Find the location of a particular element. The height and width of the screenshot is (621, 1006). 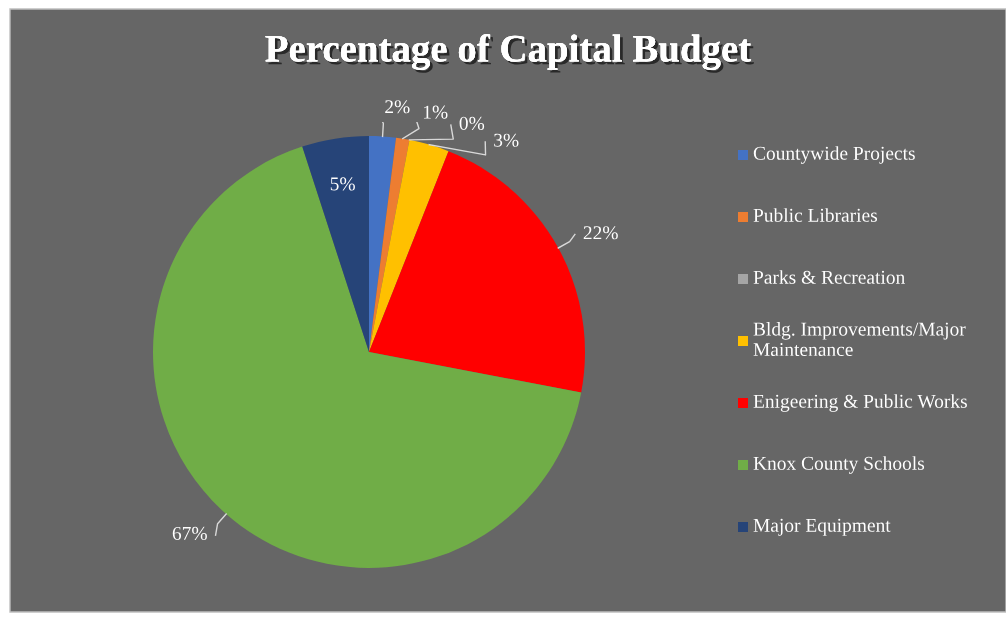

data-label: 67% is located at coordinates (189, 533).